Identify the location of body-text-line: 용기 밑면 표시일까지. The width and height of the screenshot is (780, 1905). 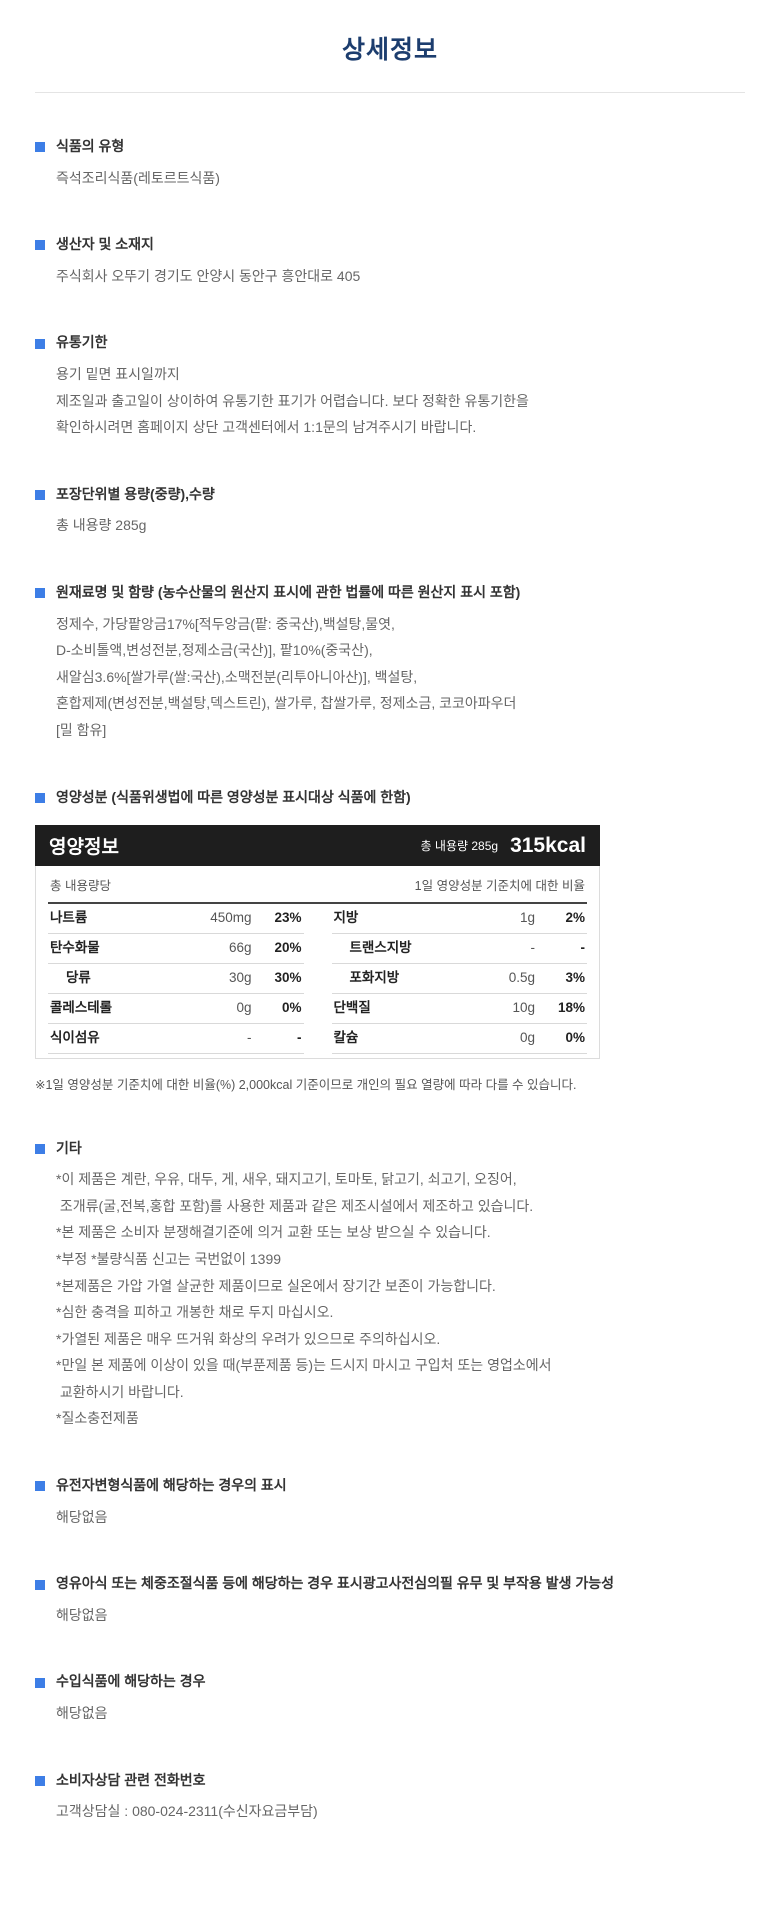
(118, 373).